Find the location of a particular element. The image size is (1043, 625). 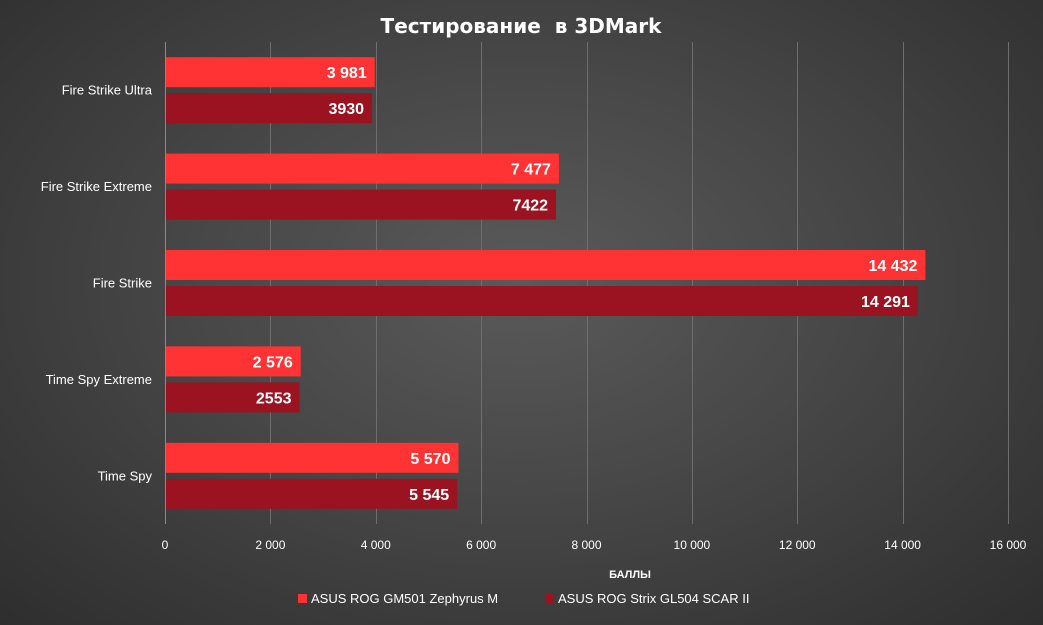

data-label: 2553 is located at coordinates (274, 398).